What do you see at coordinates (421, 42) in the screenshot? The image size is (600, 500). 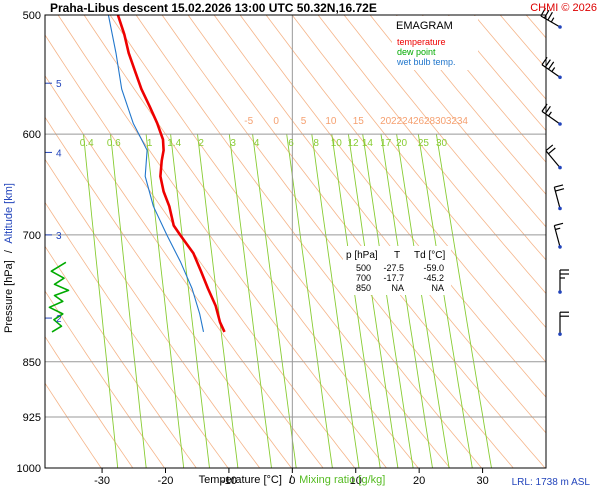 I see `legend-temperature: temperature` at bounding box center [421, 42].